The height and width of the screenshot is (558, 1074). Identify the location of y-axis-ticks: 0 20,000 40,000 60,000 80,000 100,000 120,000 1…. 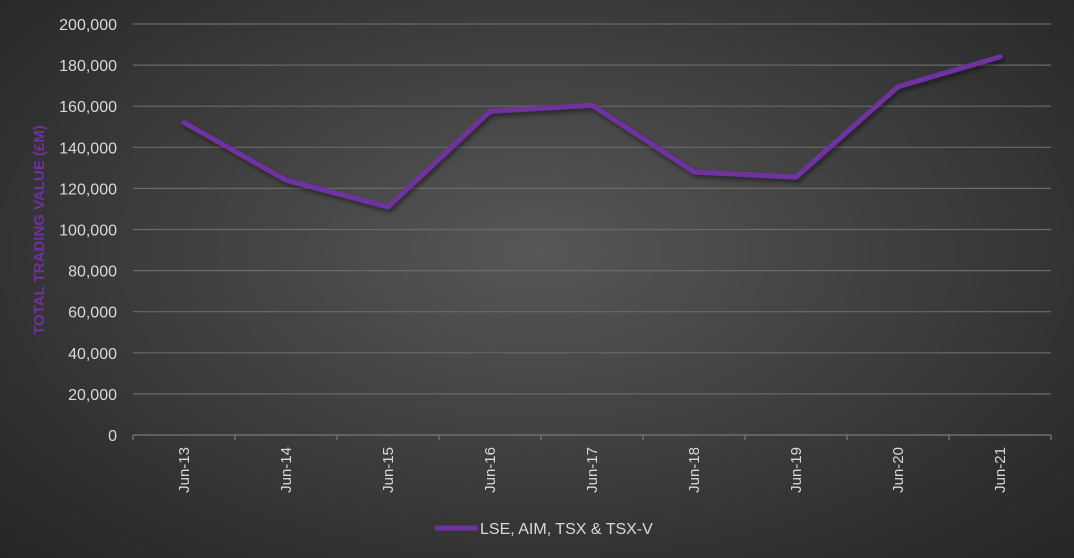
(88, 231).